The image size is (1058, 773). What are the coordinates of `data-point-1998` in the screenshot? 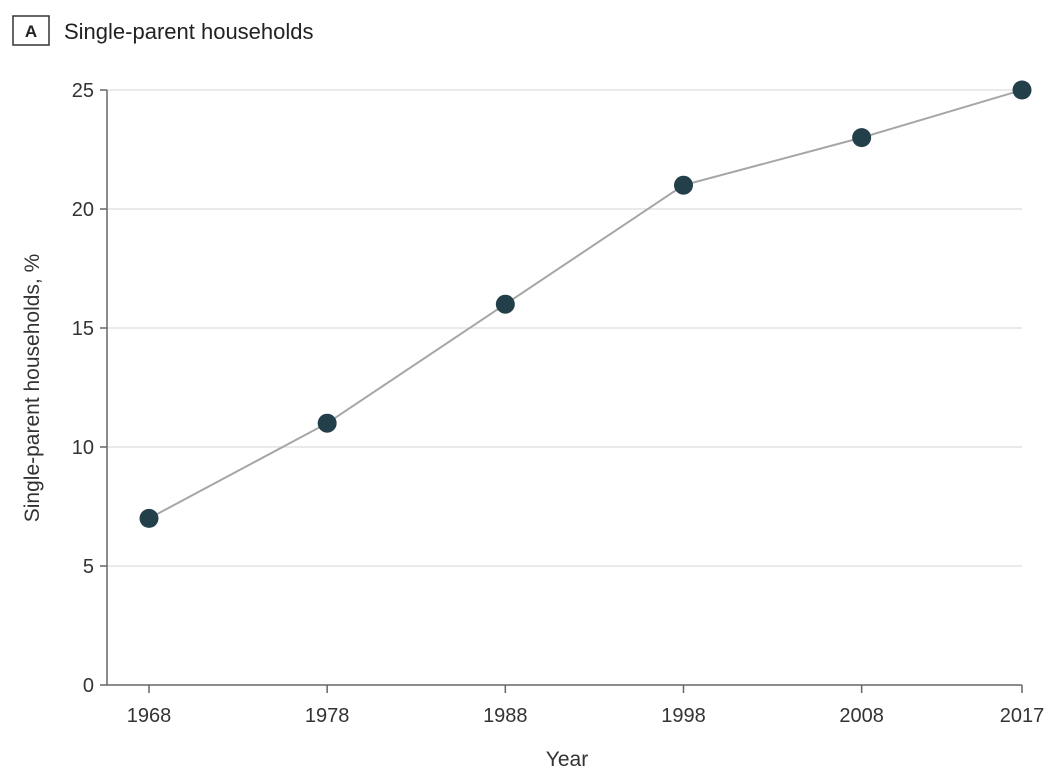 It's located at (683, 185).